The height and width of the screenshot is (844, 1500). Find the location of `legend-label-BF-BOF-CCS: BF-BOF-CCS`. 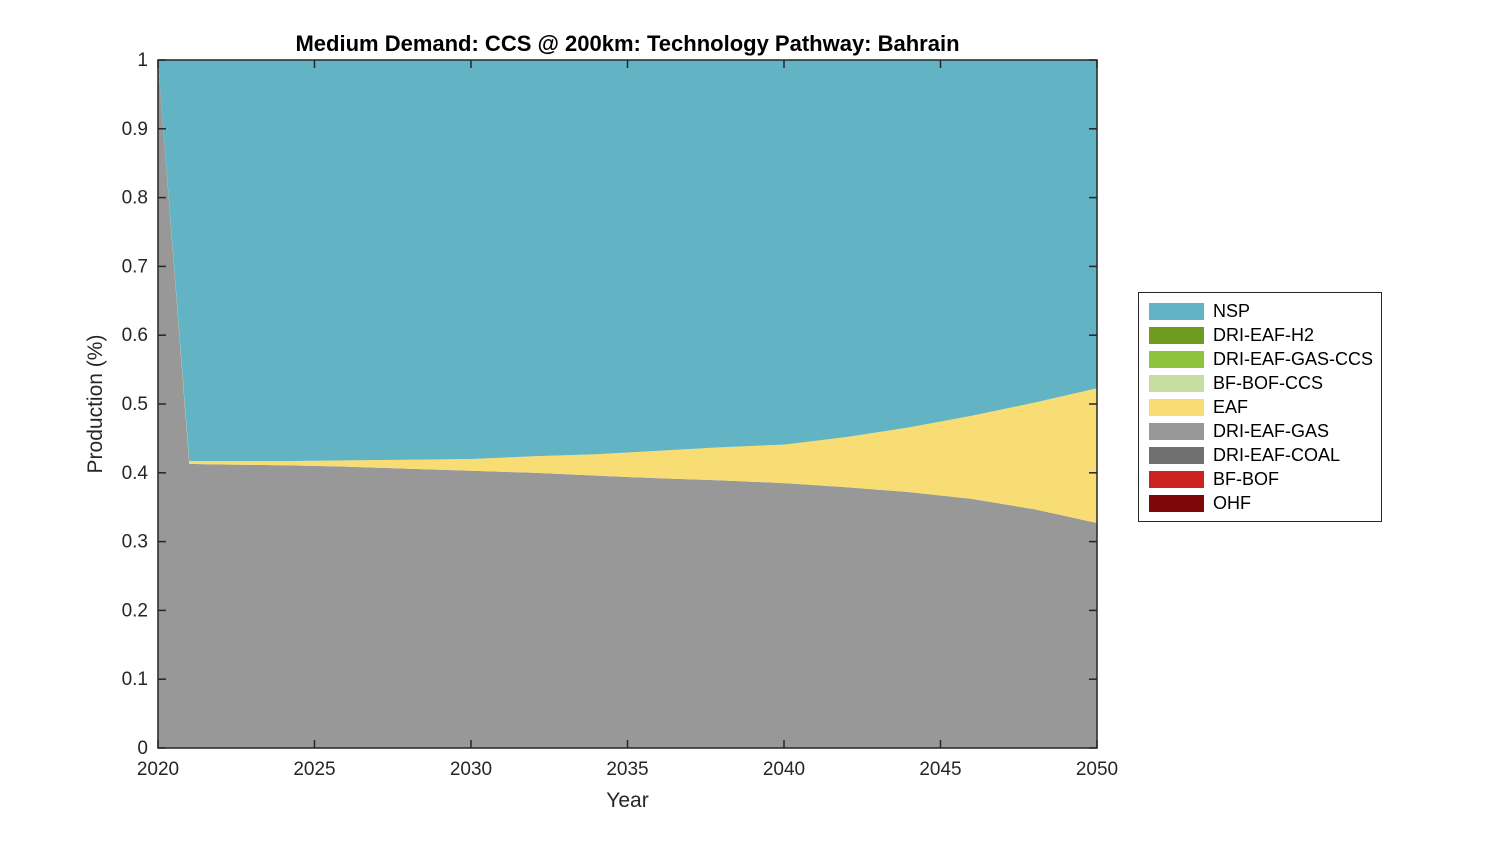

legend-label-BF-BOF-CCS: BF-BOF-CCS is located at coordinates (1268, 382).